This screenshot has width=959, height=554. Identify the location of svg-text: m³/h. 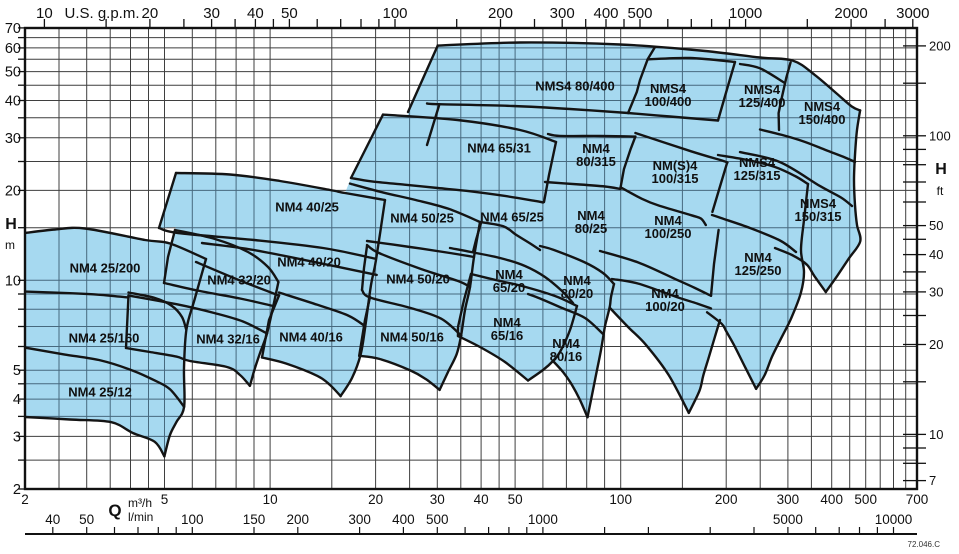
(140, 503).